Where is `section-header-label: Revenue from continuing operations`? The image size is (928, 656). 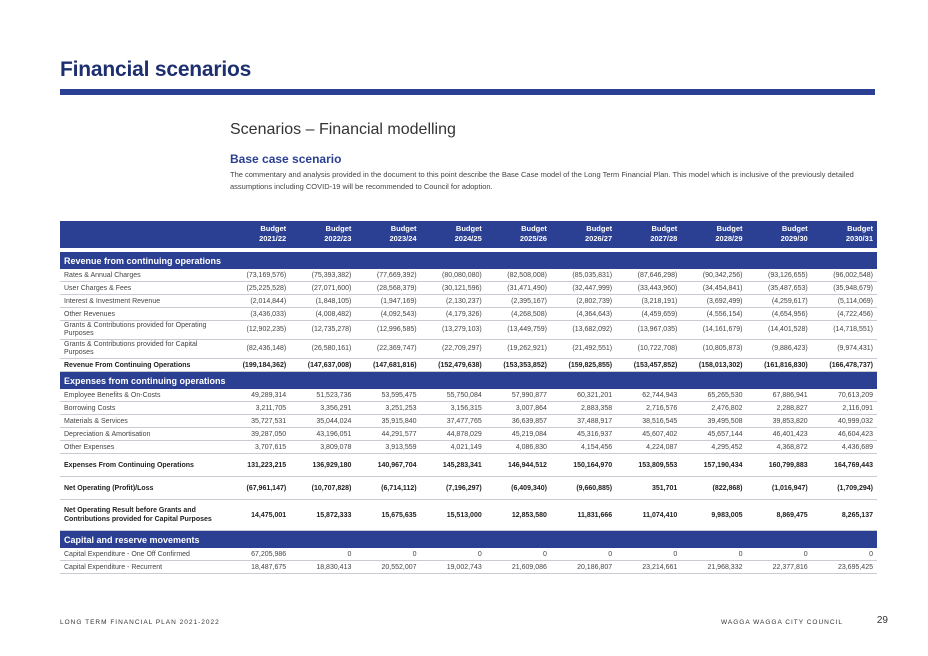
section-header-label: Revenue from continuing operations is located at coordinates (468, 260).